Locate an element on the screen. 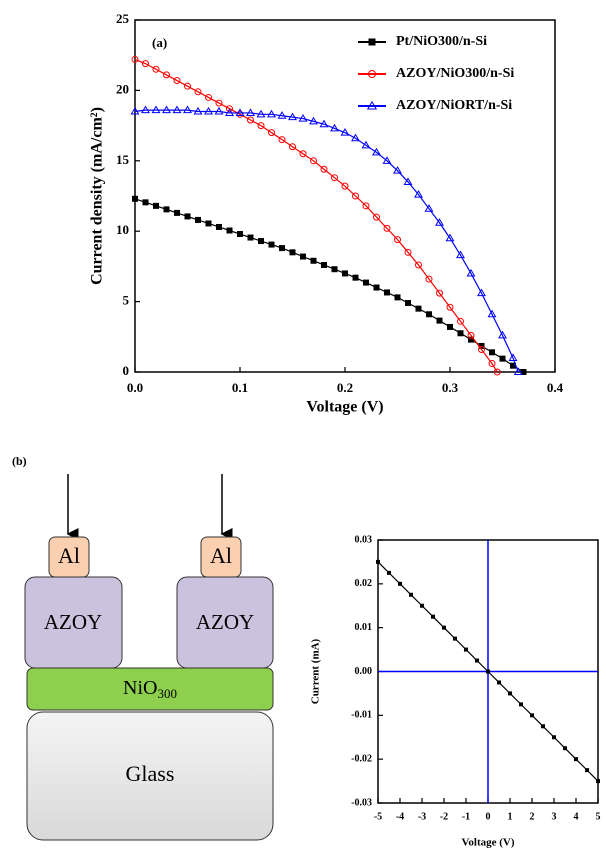 The width and height of the screenshot is (606, 856). y-tick-label: 0 is located at coordinates (126, 370).